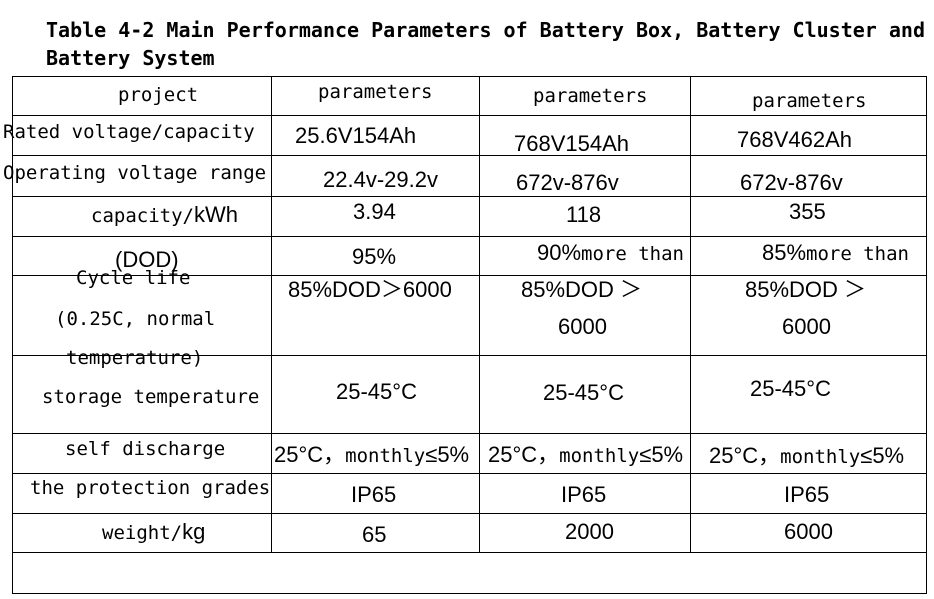  What do you see at coordinates (310, 454) in the screenshot?
I see `cell-self-discharge-box-temp: 25°C，` at bounding box center [310, 454].